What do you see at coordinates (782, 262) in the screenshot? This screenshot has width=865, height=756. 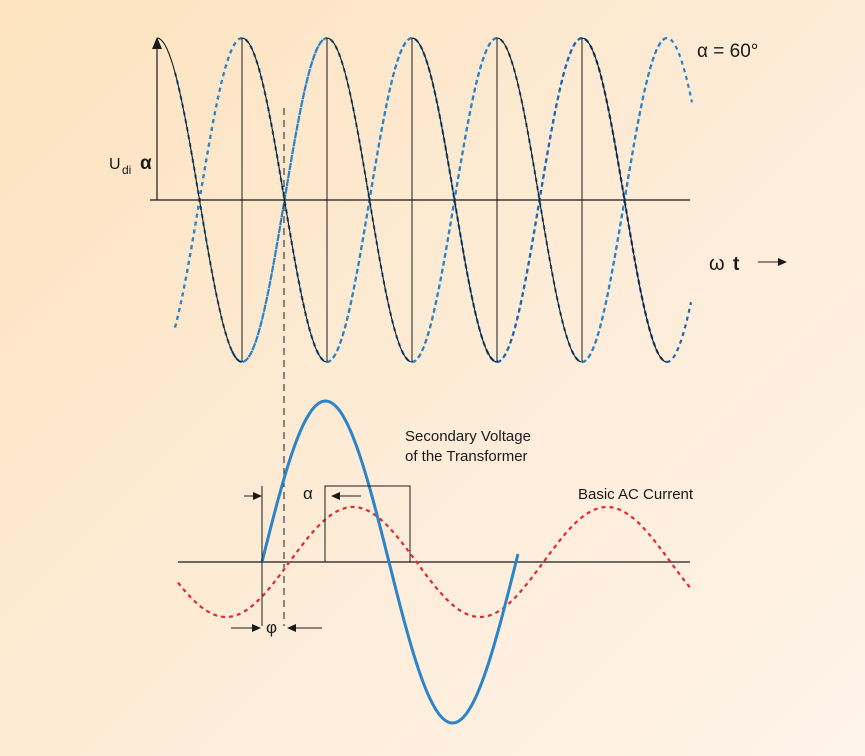 I see `omega-t-arrowhead` at bounding box center [782, 262].